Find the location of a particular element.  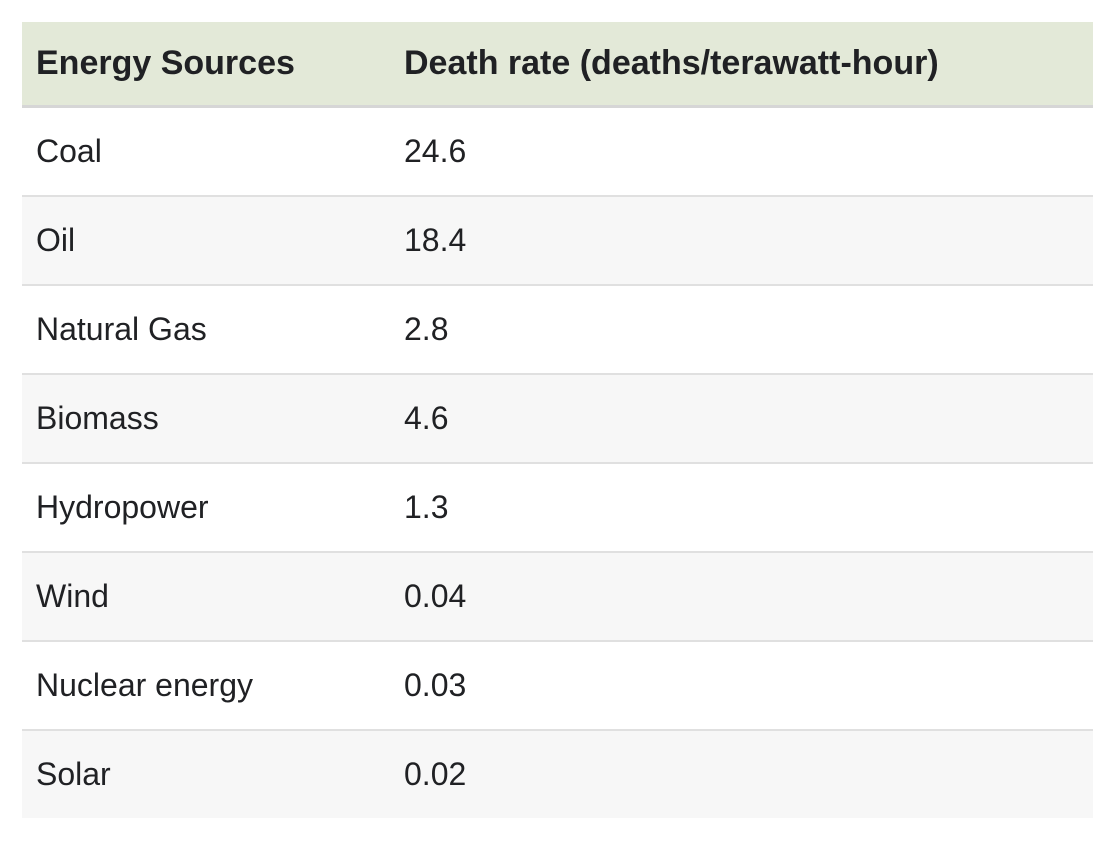

energy-source-cell: Natural Gas is located at coordinates (206, 329).